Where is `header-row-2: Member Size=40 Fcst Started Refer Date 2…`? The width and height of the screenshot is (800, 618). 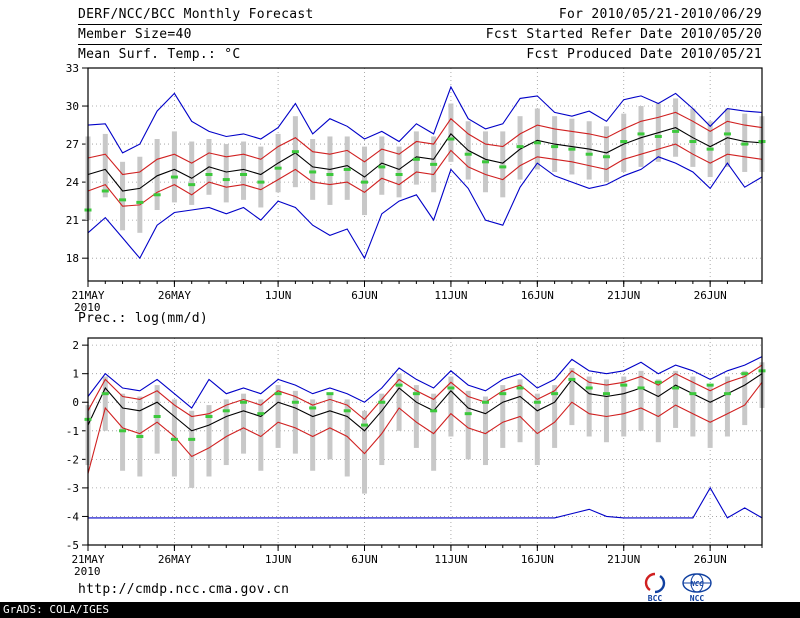
header-row-2: Member Size=40 Fcst Started Refer Date 2… is located at coordinates (420, 35).